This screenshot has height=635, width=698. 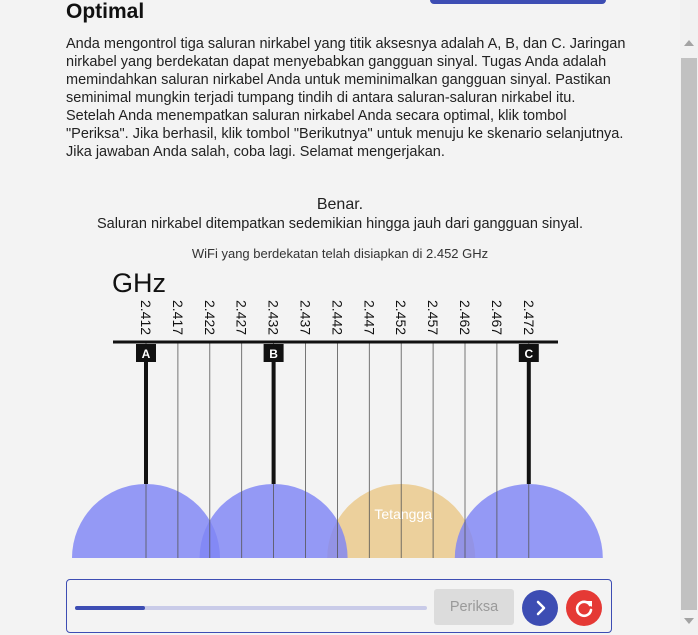 What do you see at coordinates (139, 283) in the screenshot?
I see `unit-label: GHz` at bounding box center [139, 283].